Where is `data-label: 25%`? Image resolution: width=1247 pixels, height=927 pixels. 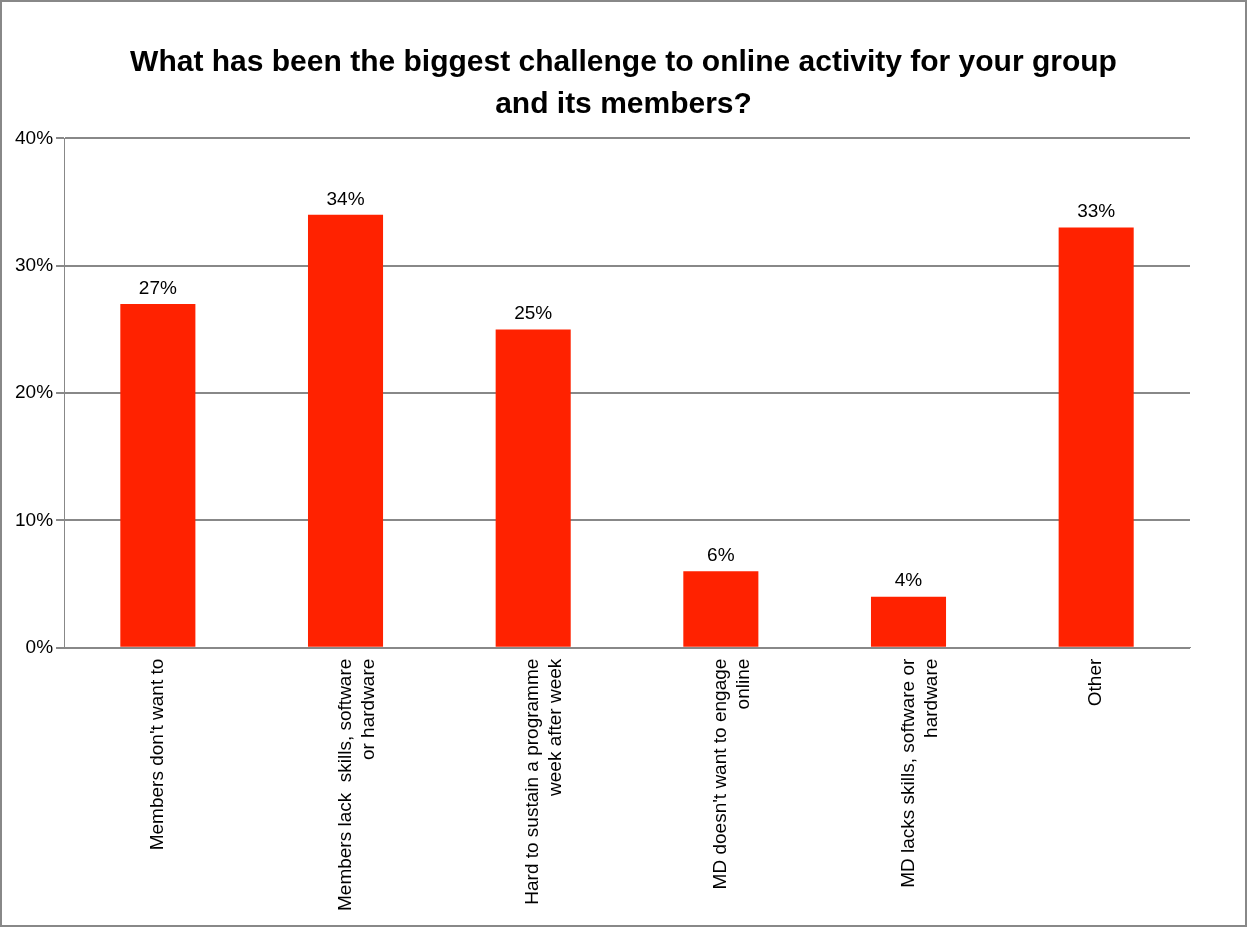
data-label: 25% is located at coordinates (533, 313).